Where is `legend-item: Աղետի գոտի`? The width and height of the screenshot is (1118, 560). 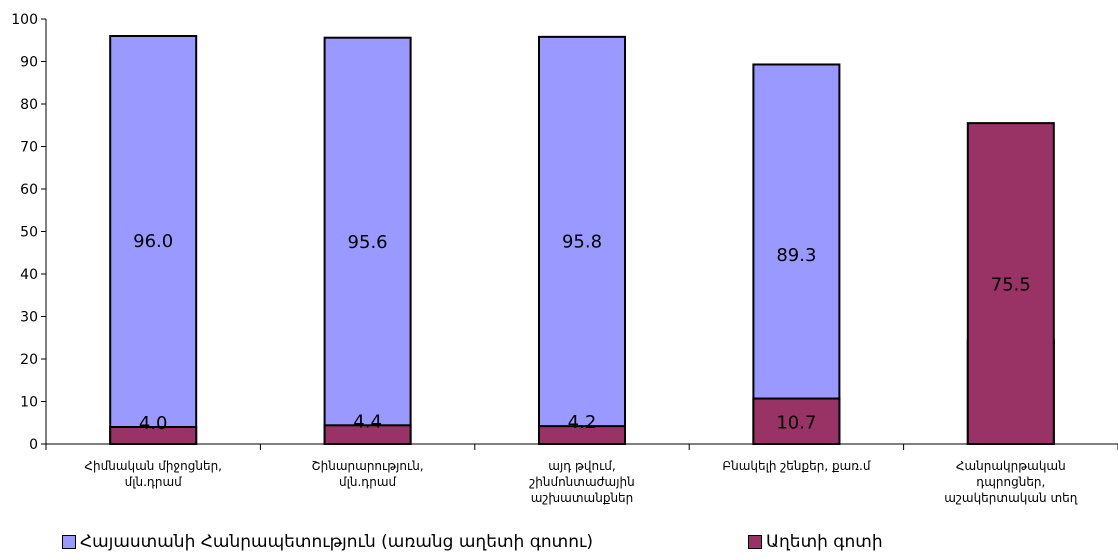
legend-item: Աղետի գոտի is located at coordinates (815, 542).